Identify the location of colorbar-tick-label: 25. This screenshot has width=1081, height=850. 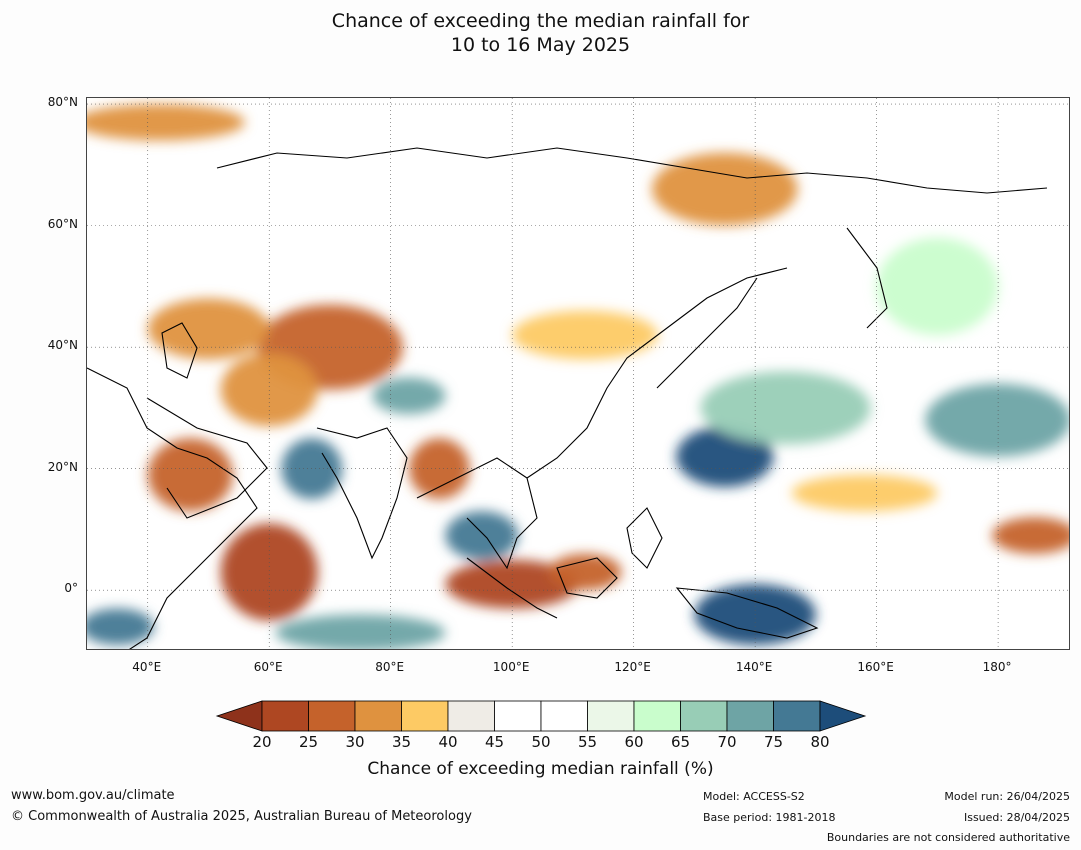
(308, 742).